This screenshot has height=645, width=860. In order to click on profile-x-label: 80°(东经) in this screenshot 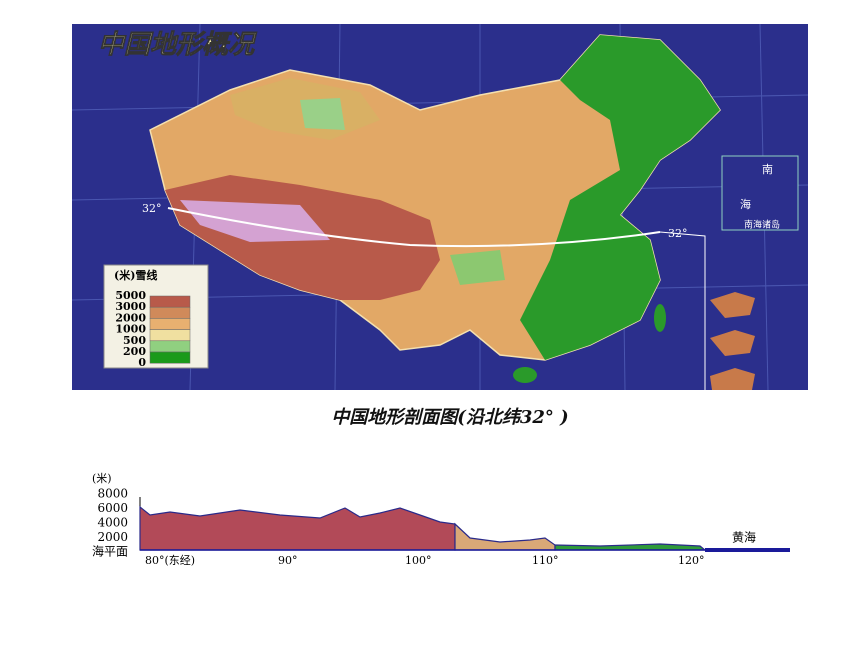, I will do `click(170, 560)`.